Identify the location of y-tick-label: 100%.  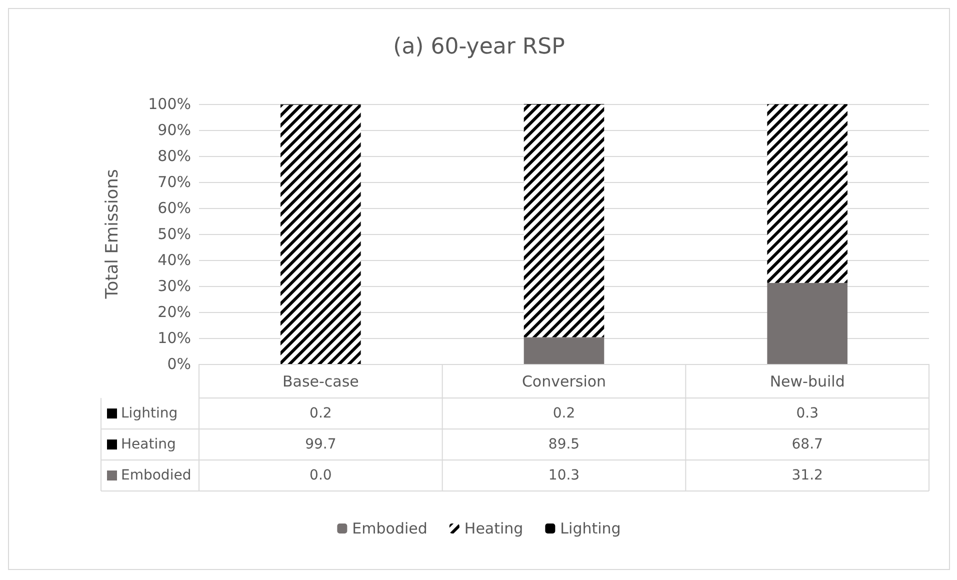
(169, 104).